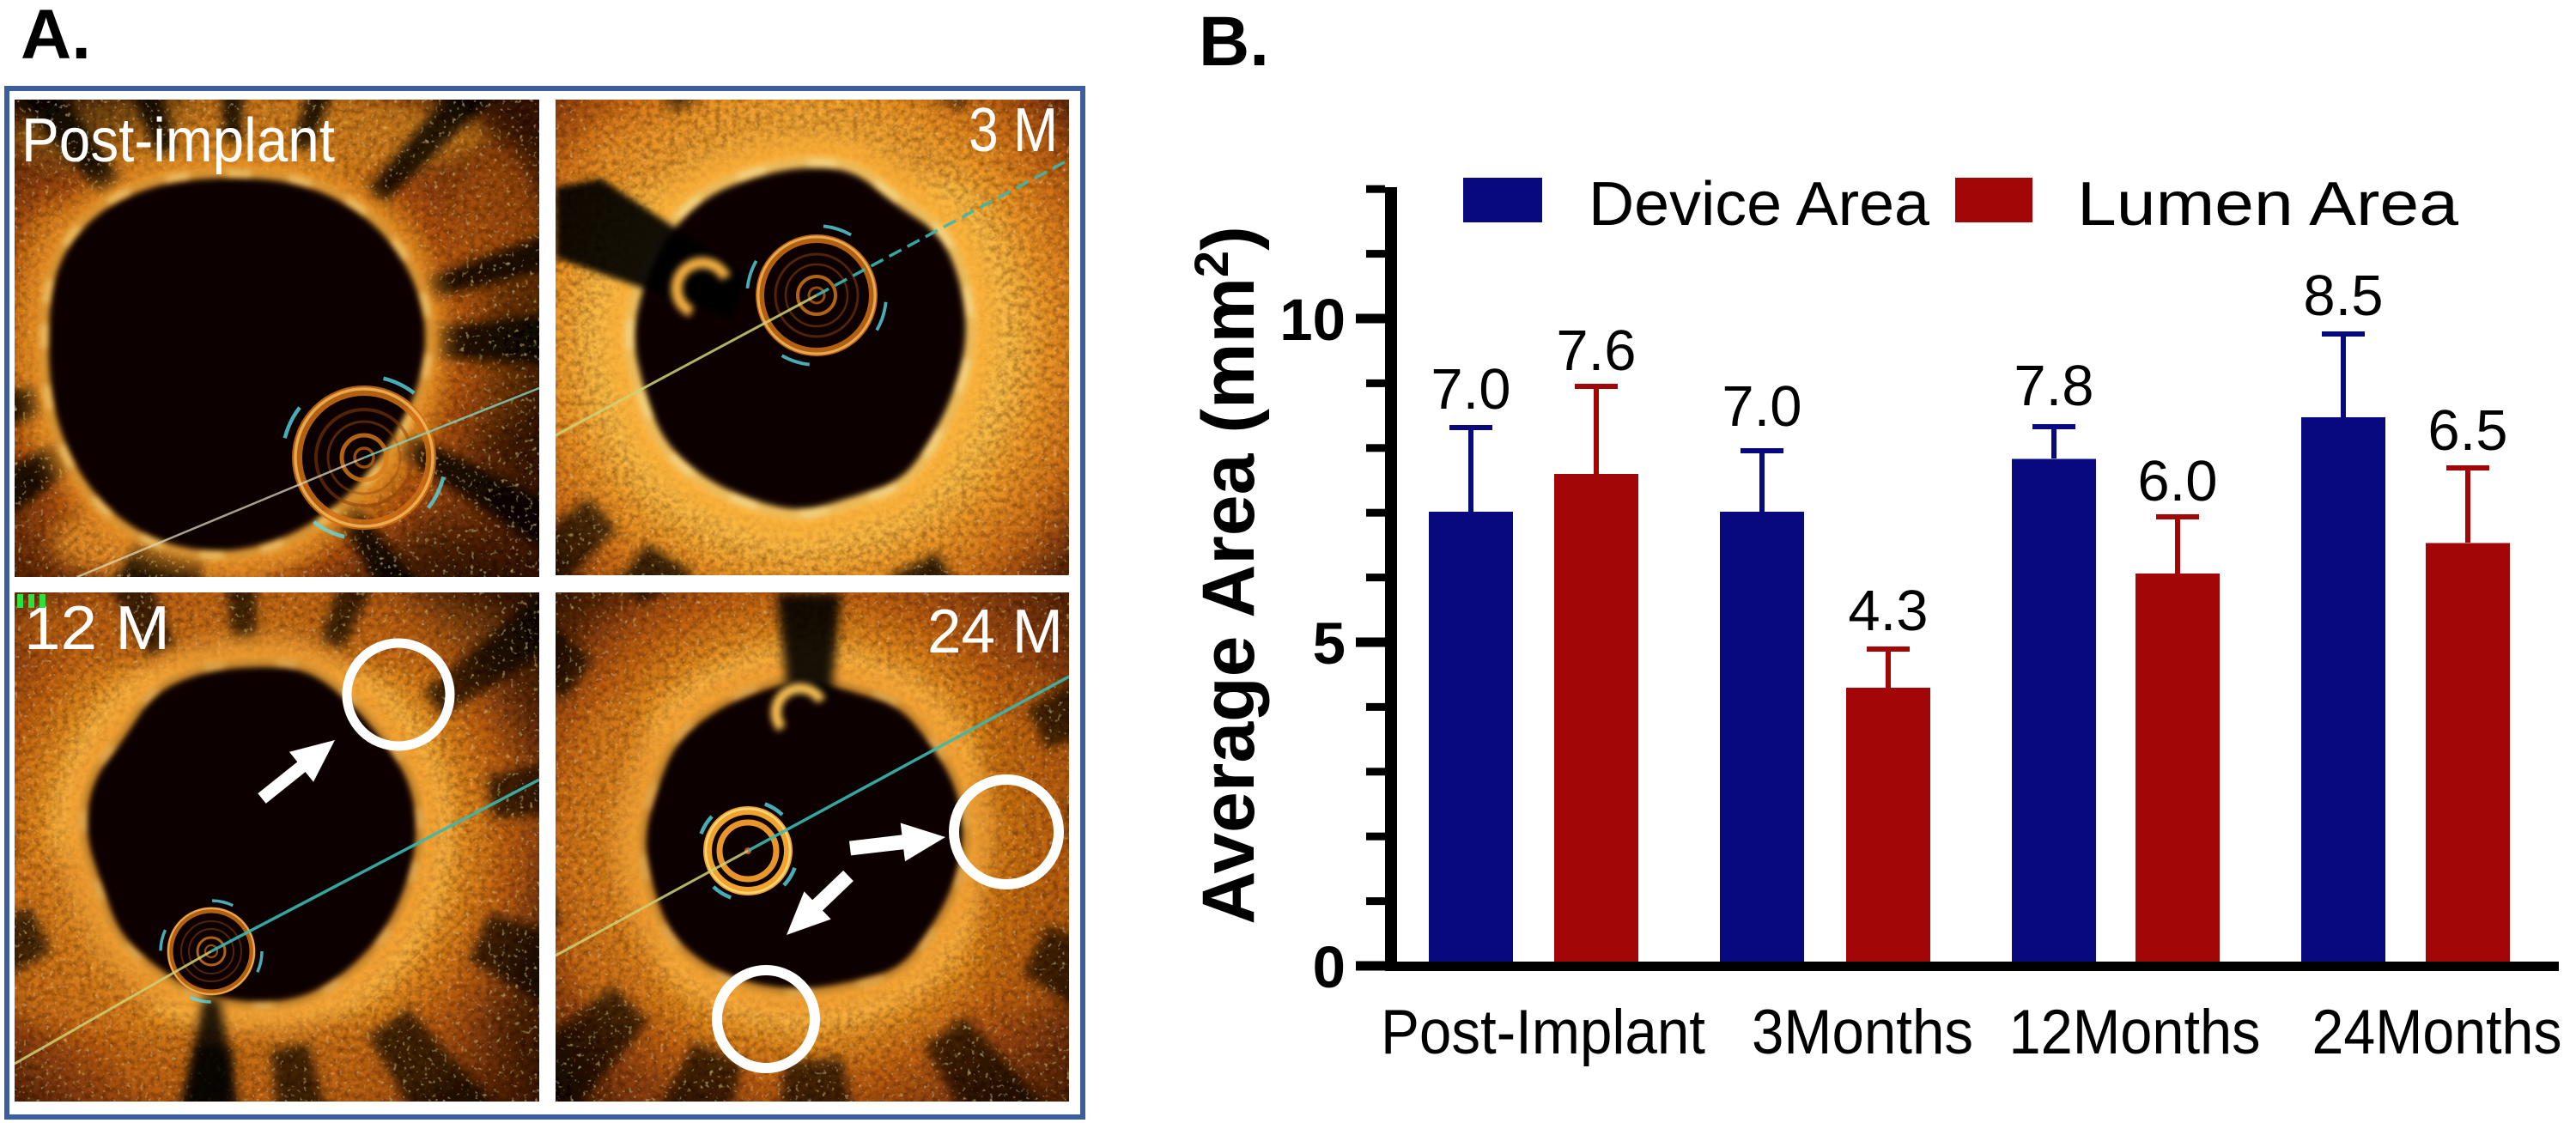  I want to click on svg-text: 6.5, so click(2467, 430).